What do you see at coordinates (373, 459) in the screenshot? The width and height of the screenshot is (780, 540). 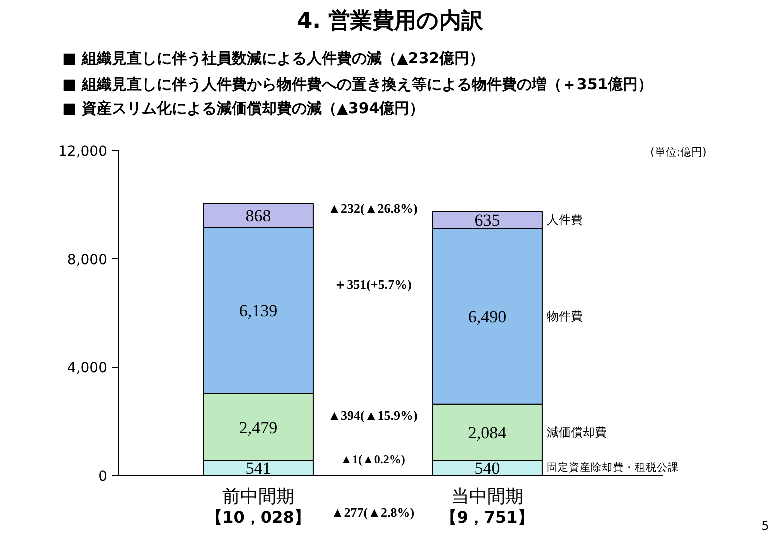 I see `annotation: ▲1(▲0.2%)` at bounding box center [373, 459].